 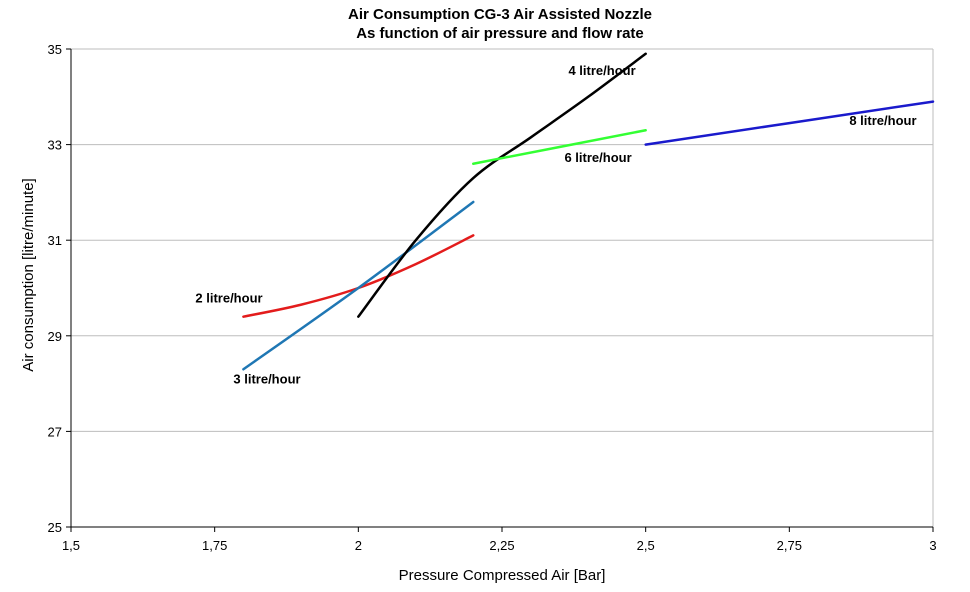 I want to click on x-tick-label: 2,75, so click(x=789, y=545).